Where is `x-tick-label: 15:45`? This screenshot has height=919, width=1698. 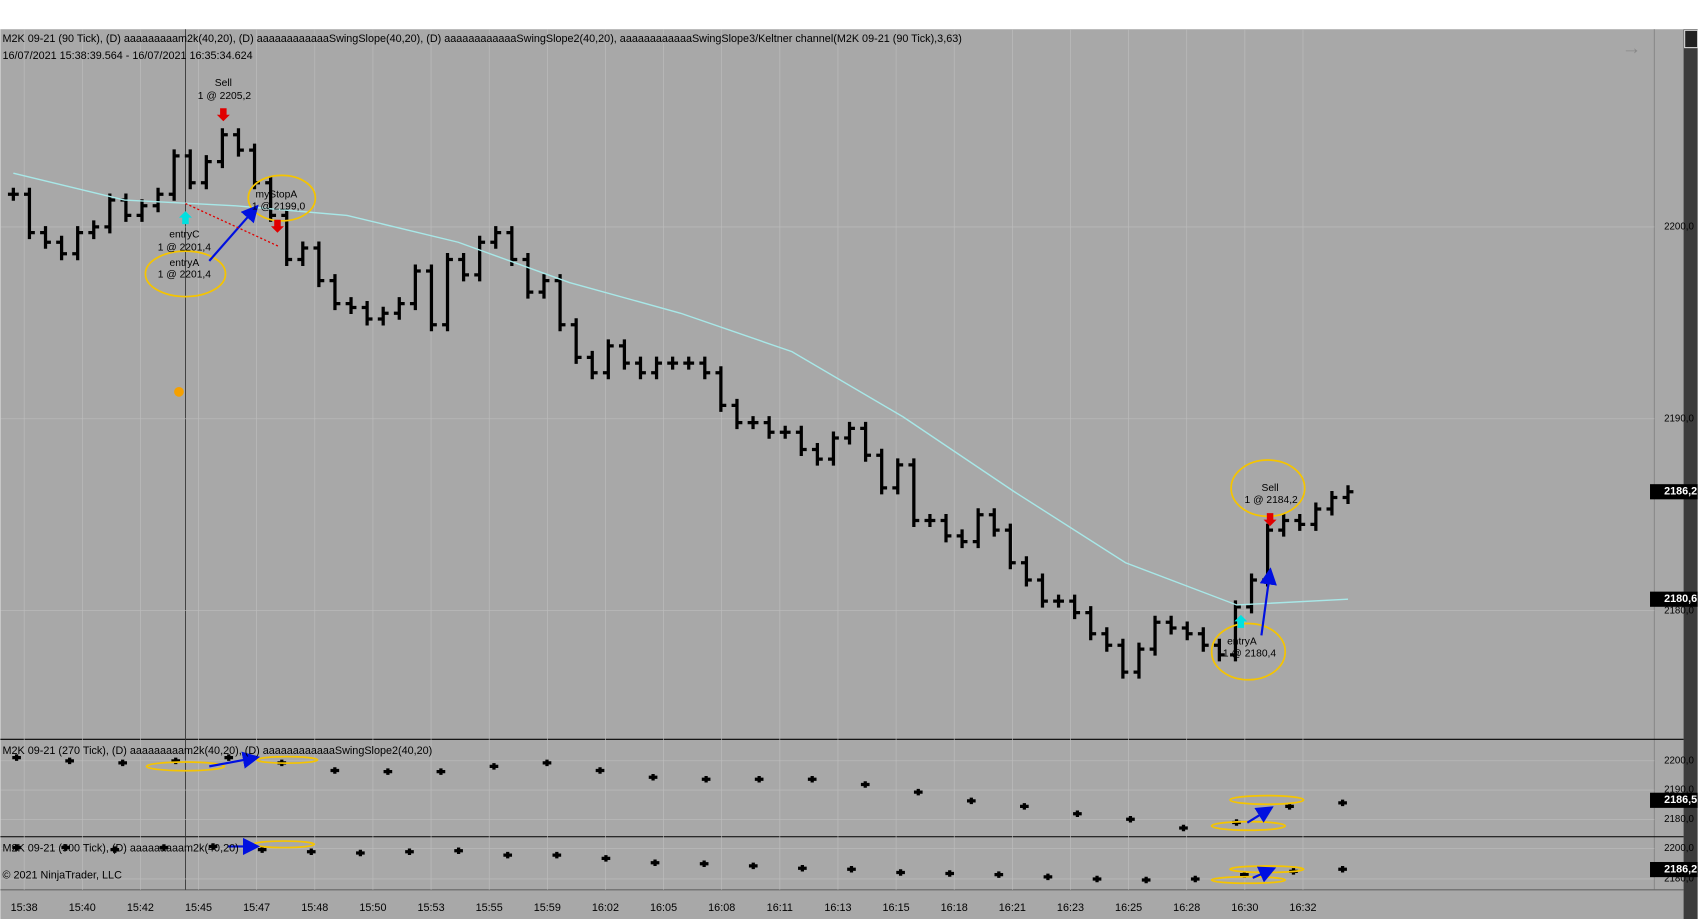 x-tick-label: 15:45 is located at coordinates (198, 908).